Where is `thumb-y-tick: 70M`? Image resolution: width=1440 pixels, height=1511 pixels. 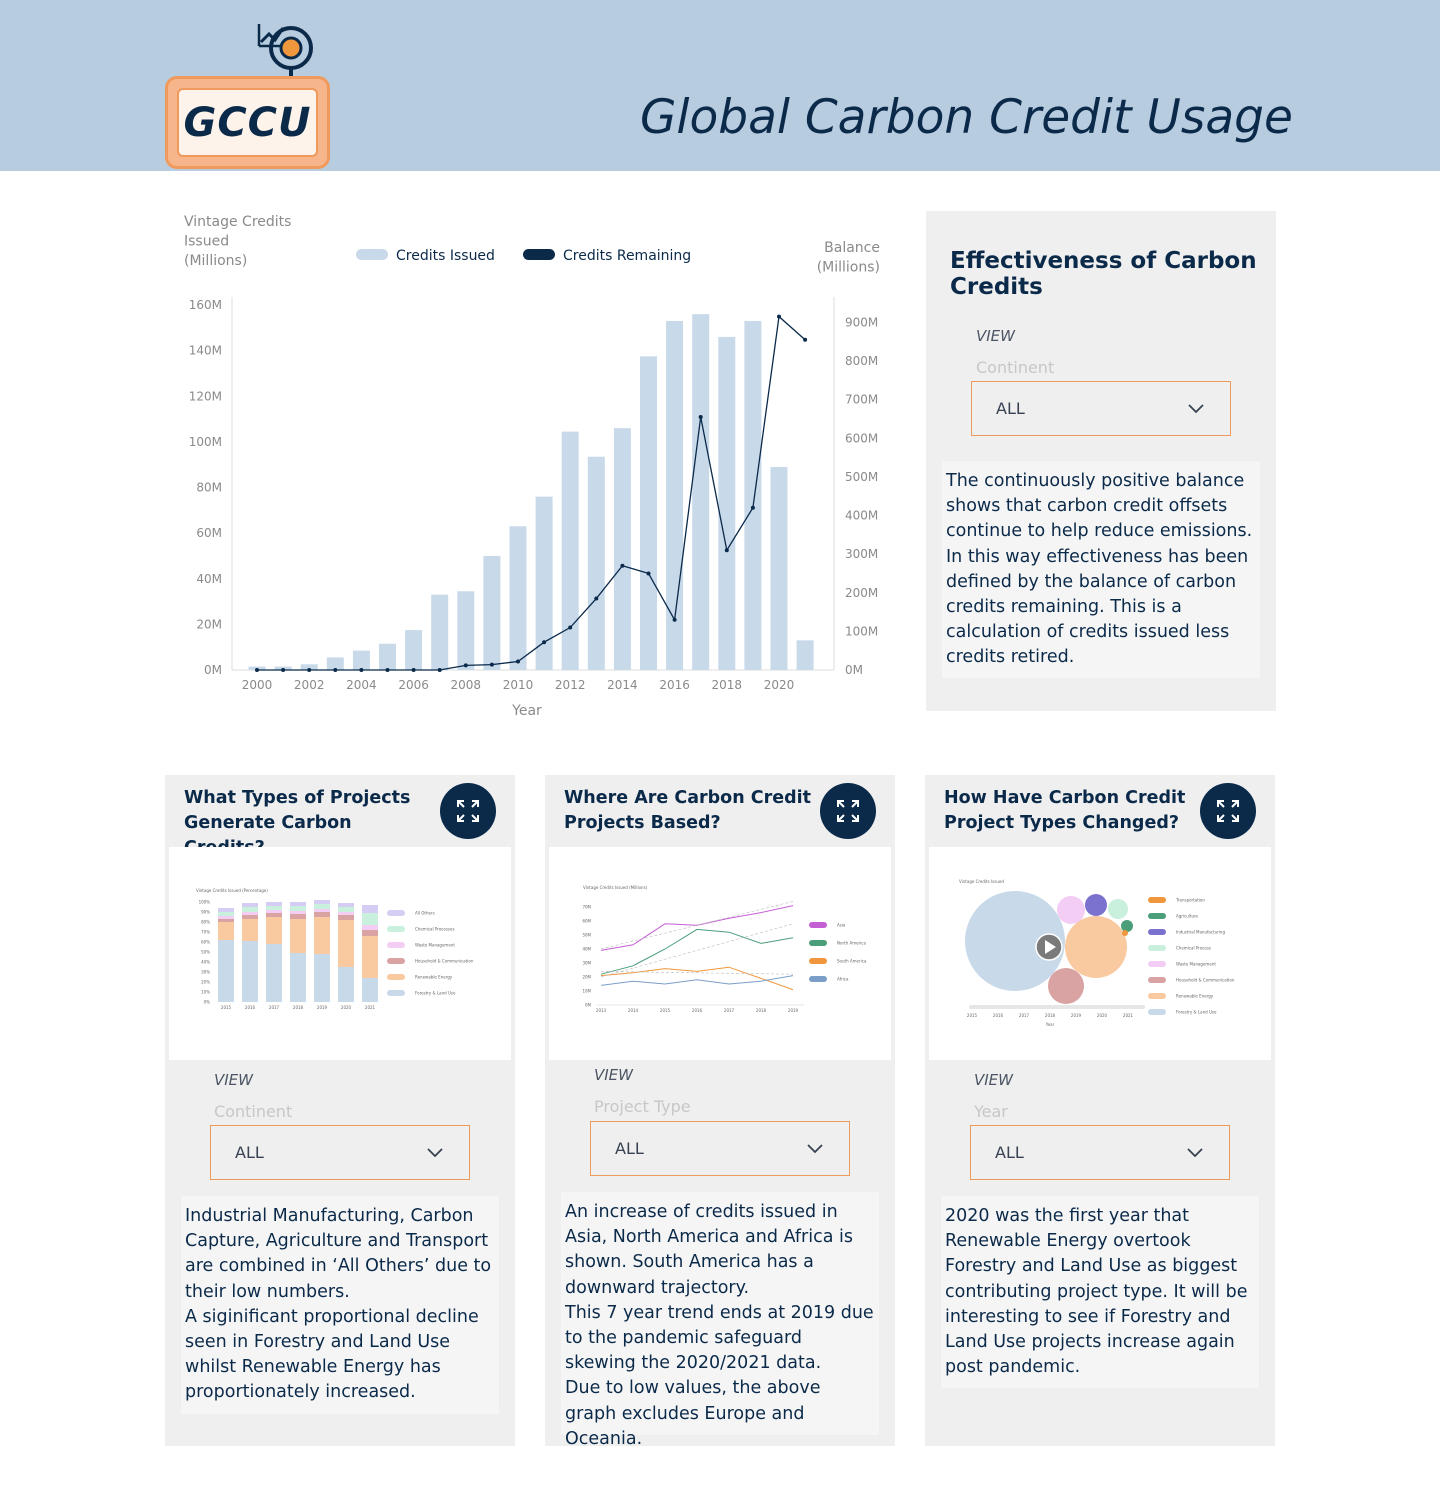 thumb-y-tick: 70M is located at coordinates (586, 907).